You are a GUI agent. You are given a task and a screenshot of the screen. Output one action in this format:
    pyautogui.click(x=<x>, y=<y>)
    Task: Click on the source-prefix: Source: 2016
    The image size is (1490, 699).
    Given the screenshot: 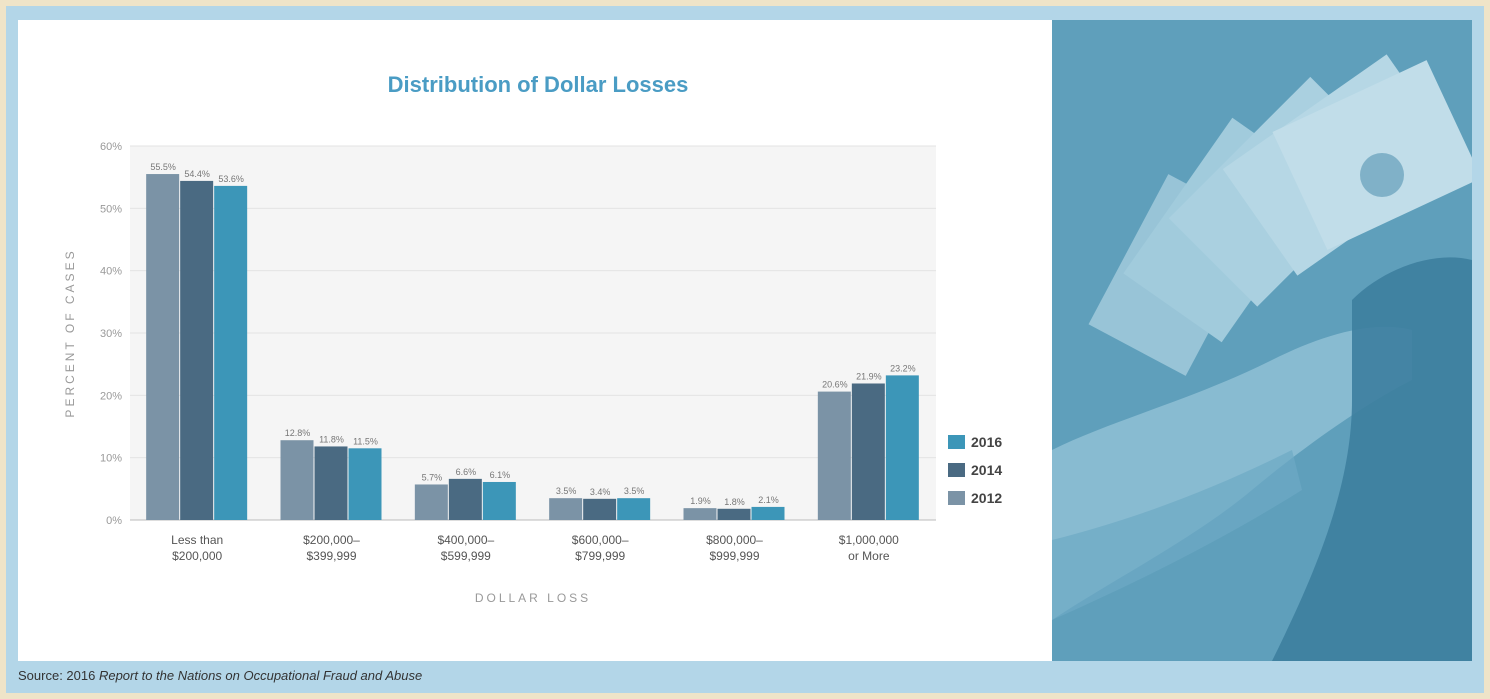 What is the action you would take?
    pyautogui.click(x=58, y=675)
    